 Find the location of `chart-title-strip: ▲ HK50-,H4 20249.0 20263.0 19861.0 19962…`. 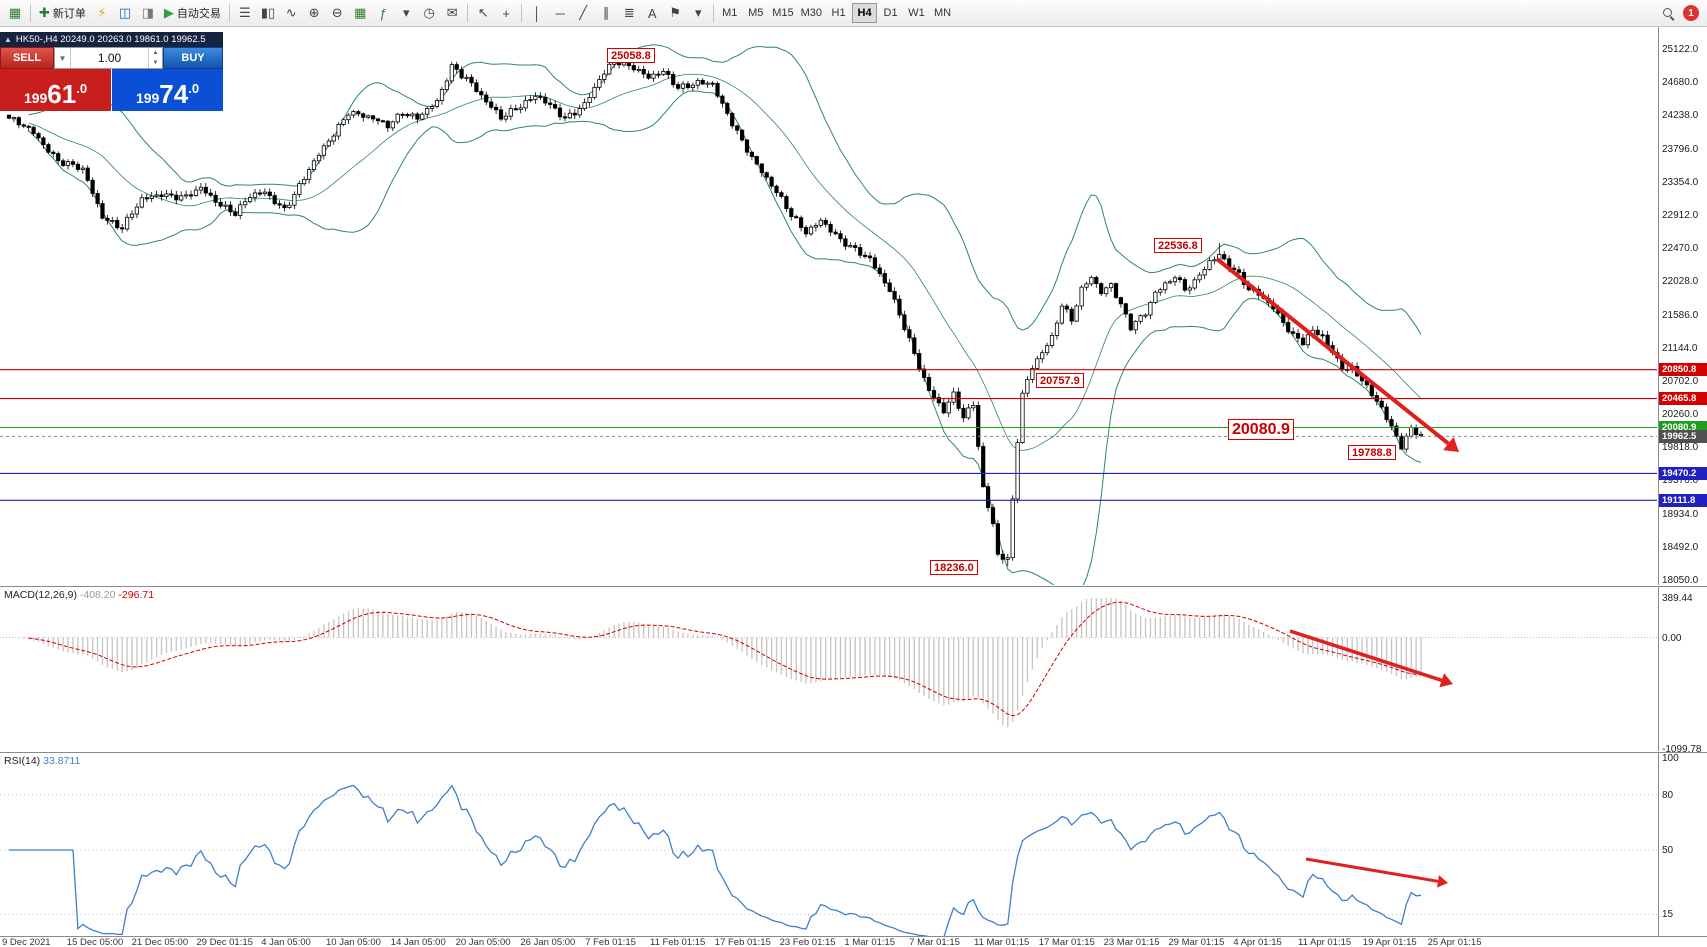

chart-title-strip: ▲ HK50-,H4 20249.0 20263.0 19861.0 19962… is located at coordinates (111, 39).